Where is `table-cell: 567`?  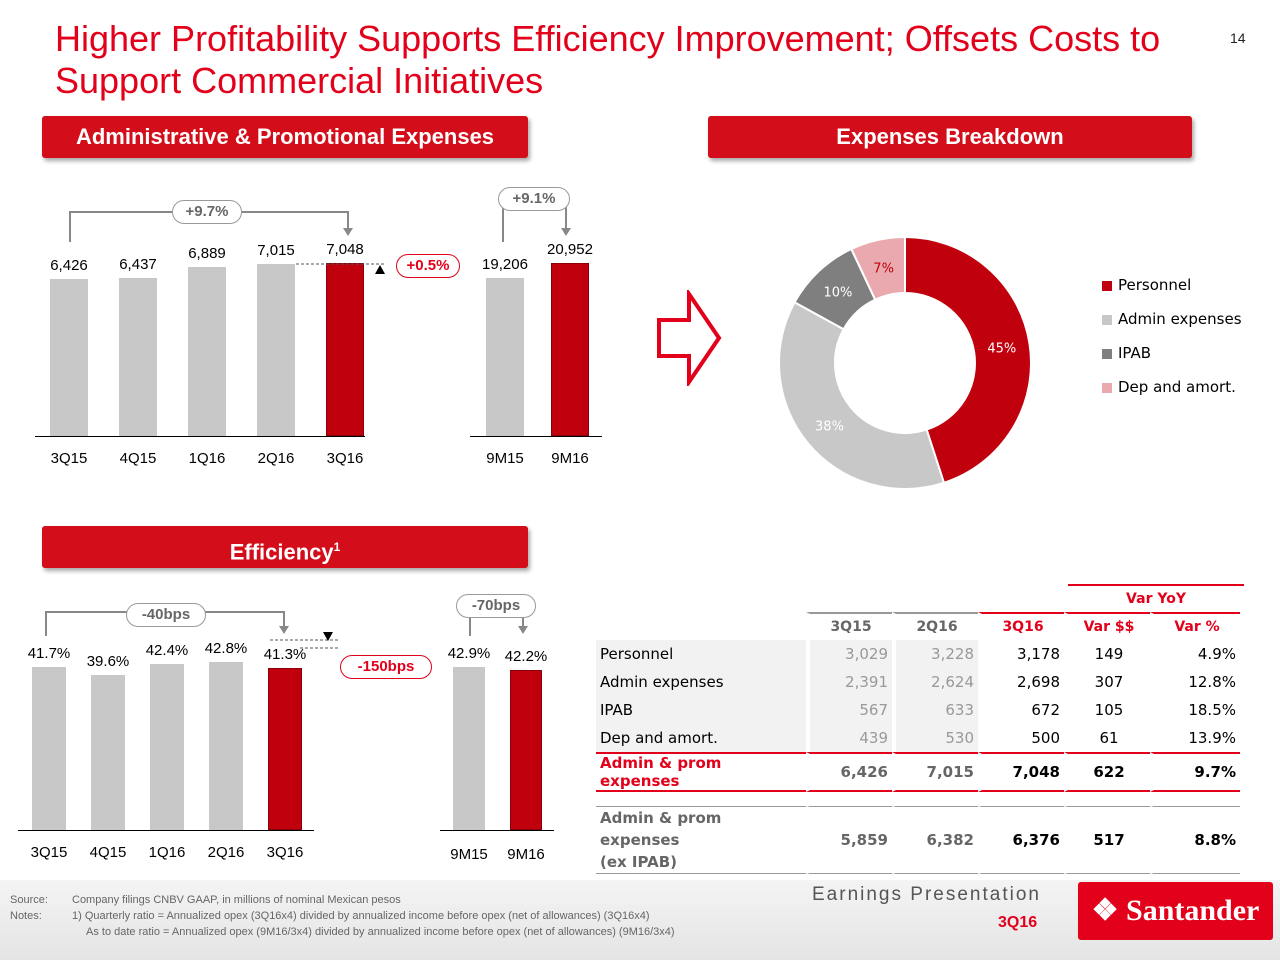
table-cell: 567 is located at coordinates (849, 710).